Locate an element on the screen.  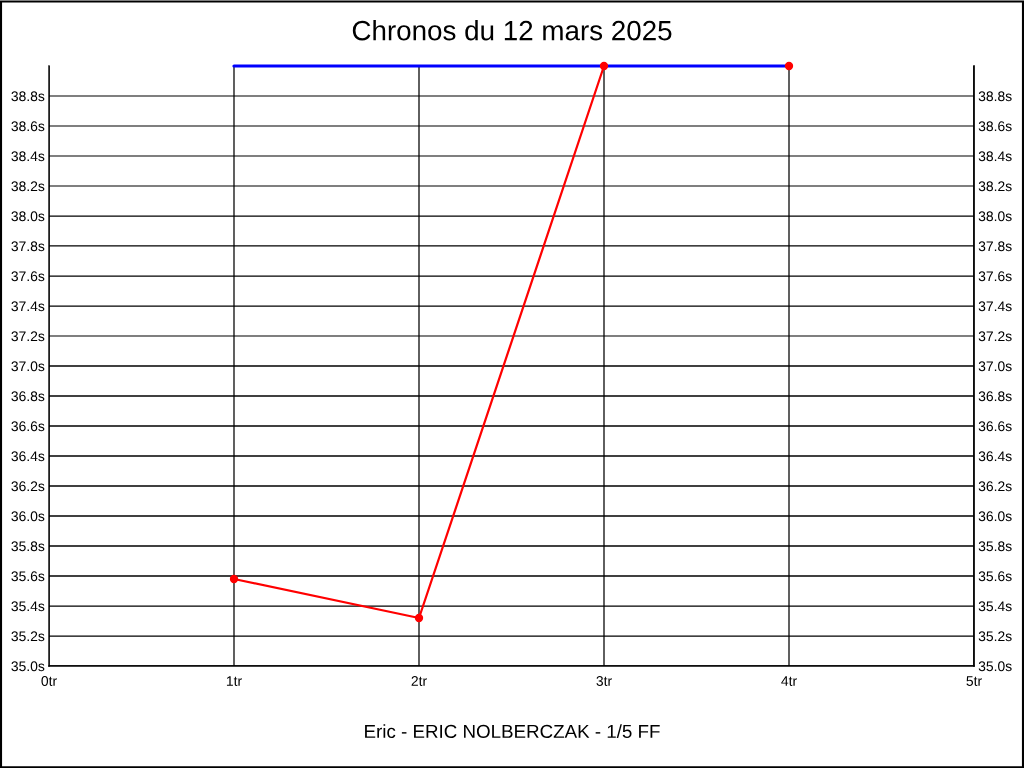
y2-tick-label: 37.2s is located at coordinates (995, 336).